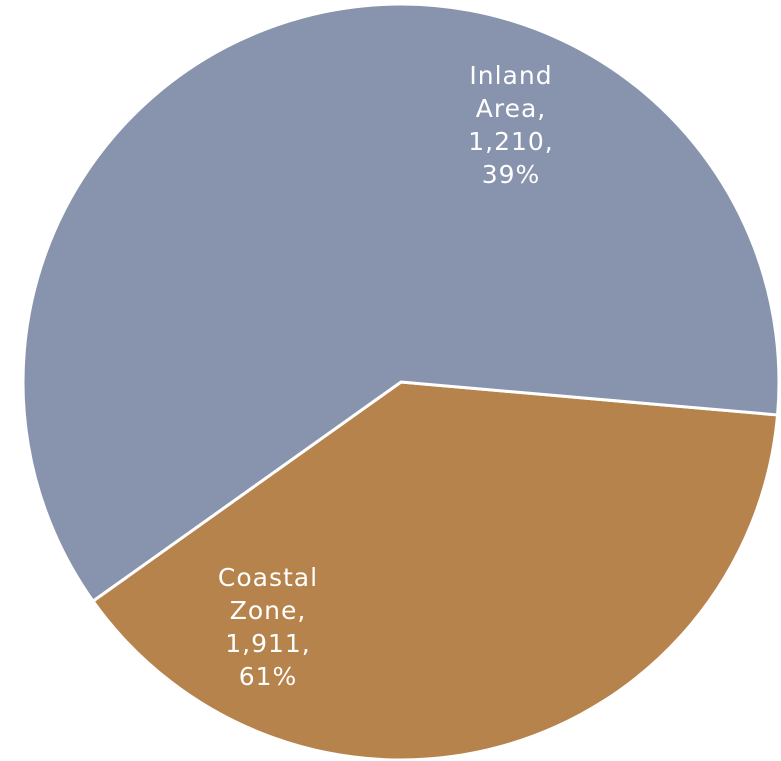 The width and height of the screenshot is (781, 761). Describe the element at coordinates (510, 75) in the screenshot. I see `pie-label-line: Inland` at that location.